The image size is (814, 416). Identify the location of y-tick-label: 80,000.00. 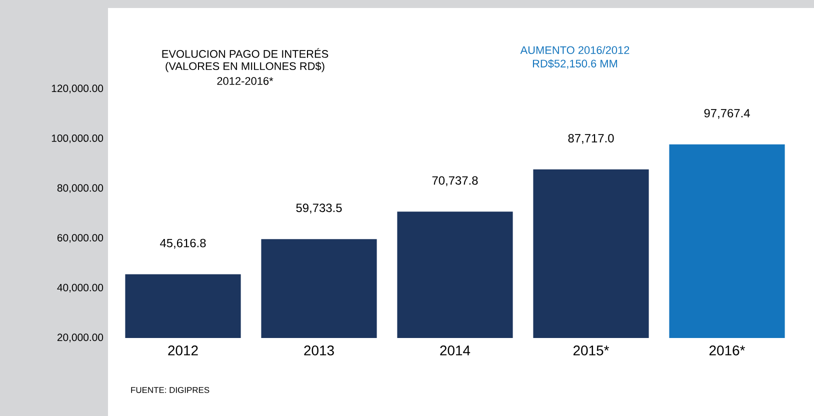
(80, 188).